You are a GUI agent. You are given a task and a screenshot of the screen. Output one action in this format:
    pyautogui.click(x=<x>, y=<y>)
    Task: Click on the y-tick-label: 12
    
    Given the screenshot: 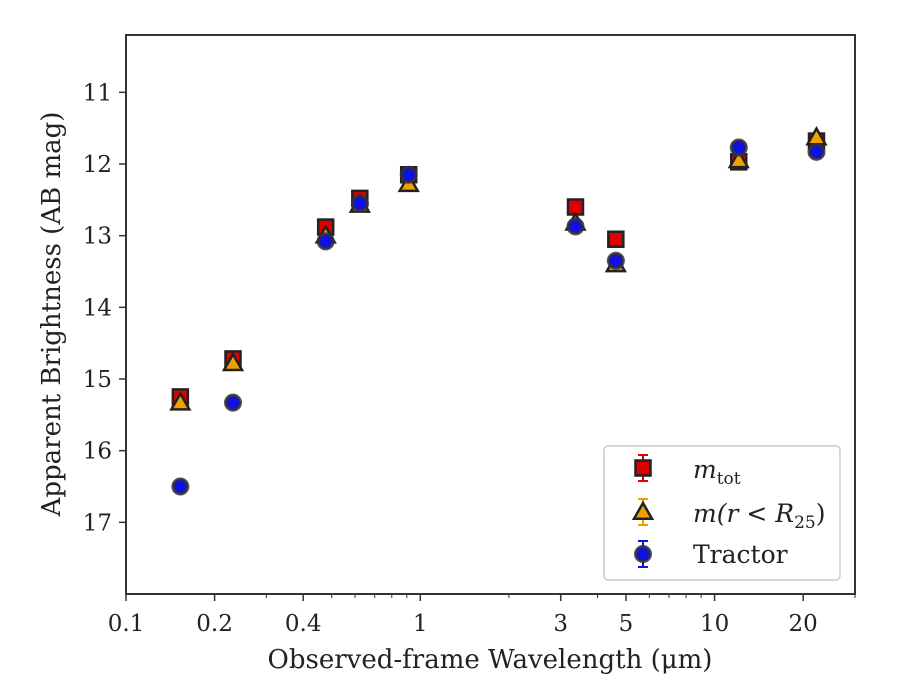 What is the action you would take?
    pyautogui.click(x=97, y=165)
    